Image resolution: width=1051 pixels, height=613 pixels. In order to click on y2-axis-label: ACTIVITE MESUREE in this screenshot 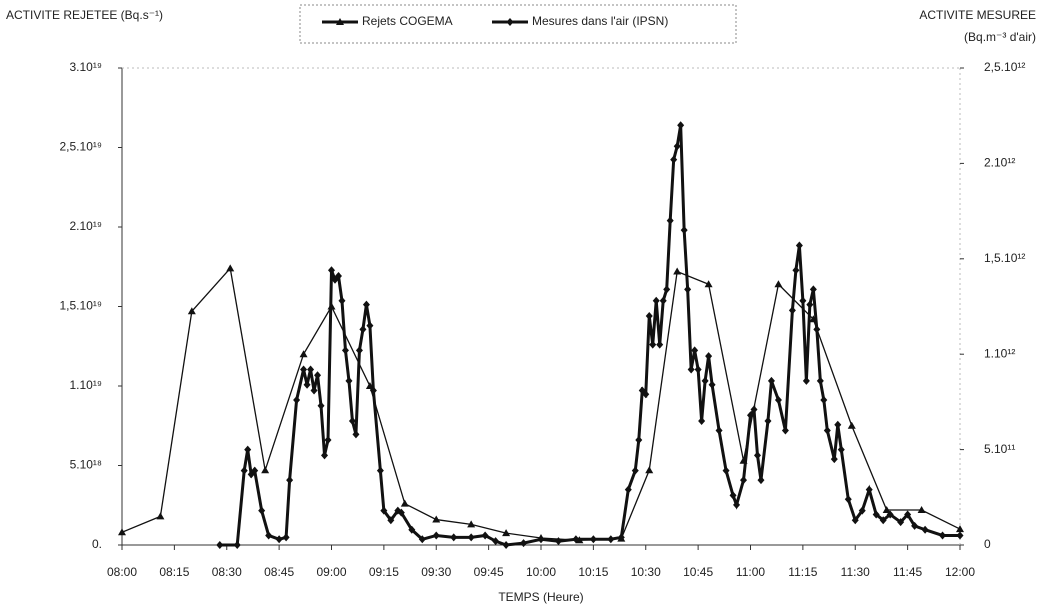, I will do `click(977, 15)`.